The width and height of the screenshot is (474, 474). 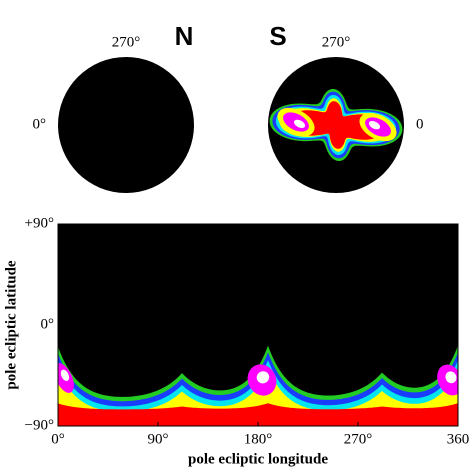 What do you see at coordinates (40, 124) in the screenshot?
I see `angle-tick-label: 0°` at bounding box center [40, 124].